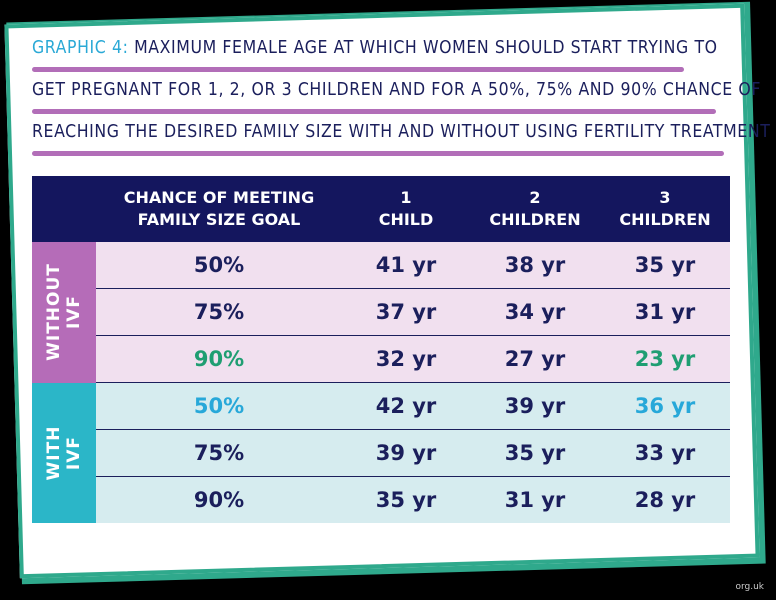 Image resolution: width=776 pixels, height=600 pixels. What do you see at coordinates (535, 209) in the screenshot?
I see `header-2-children: 2 CHILDREN` at bounding box center [535, 209].